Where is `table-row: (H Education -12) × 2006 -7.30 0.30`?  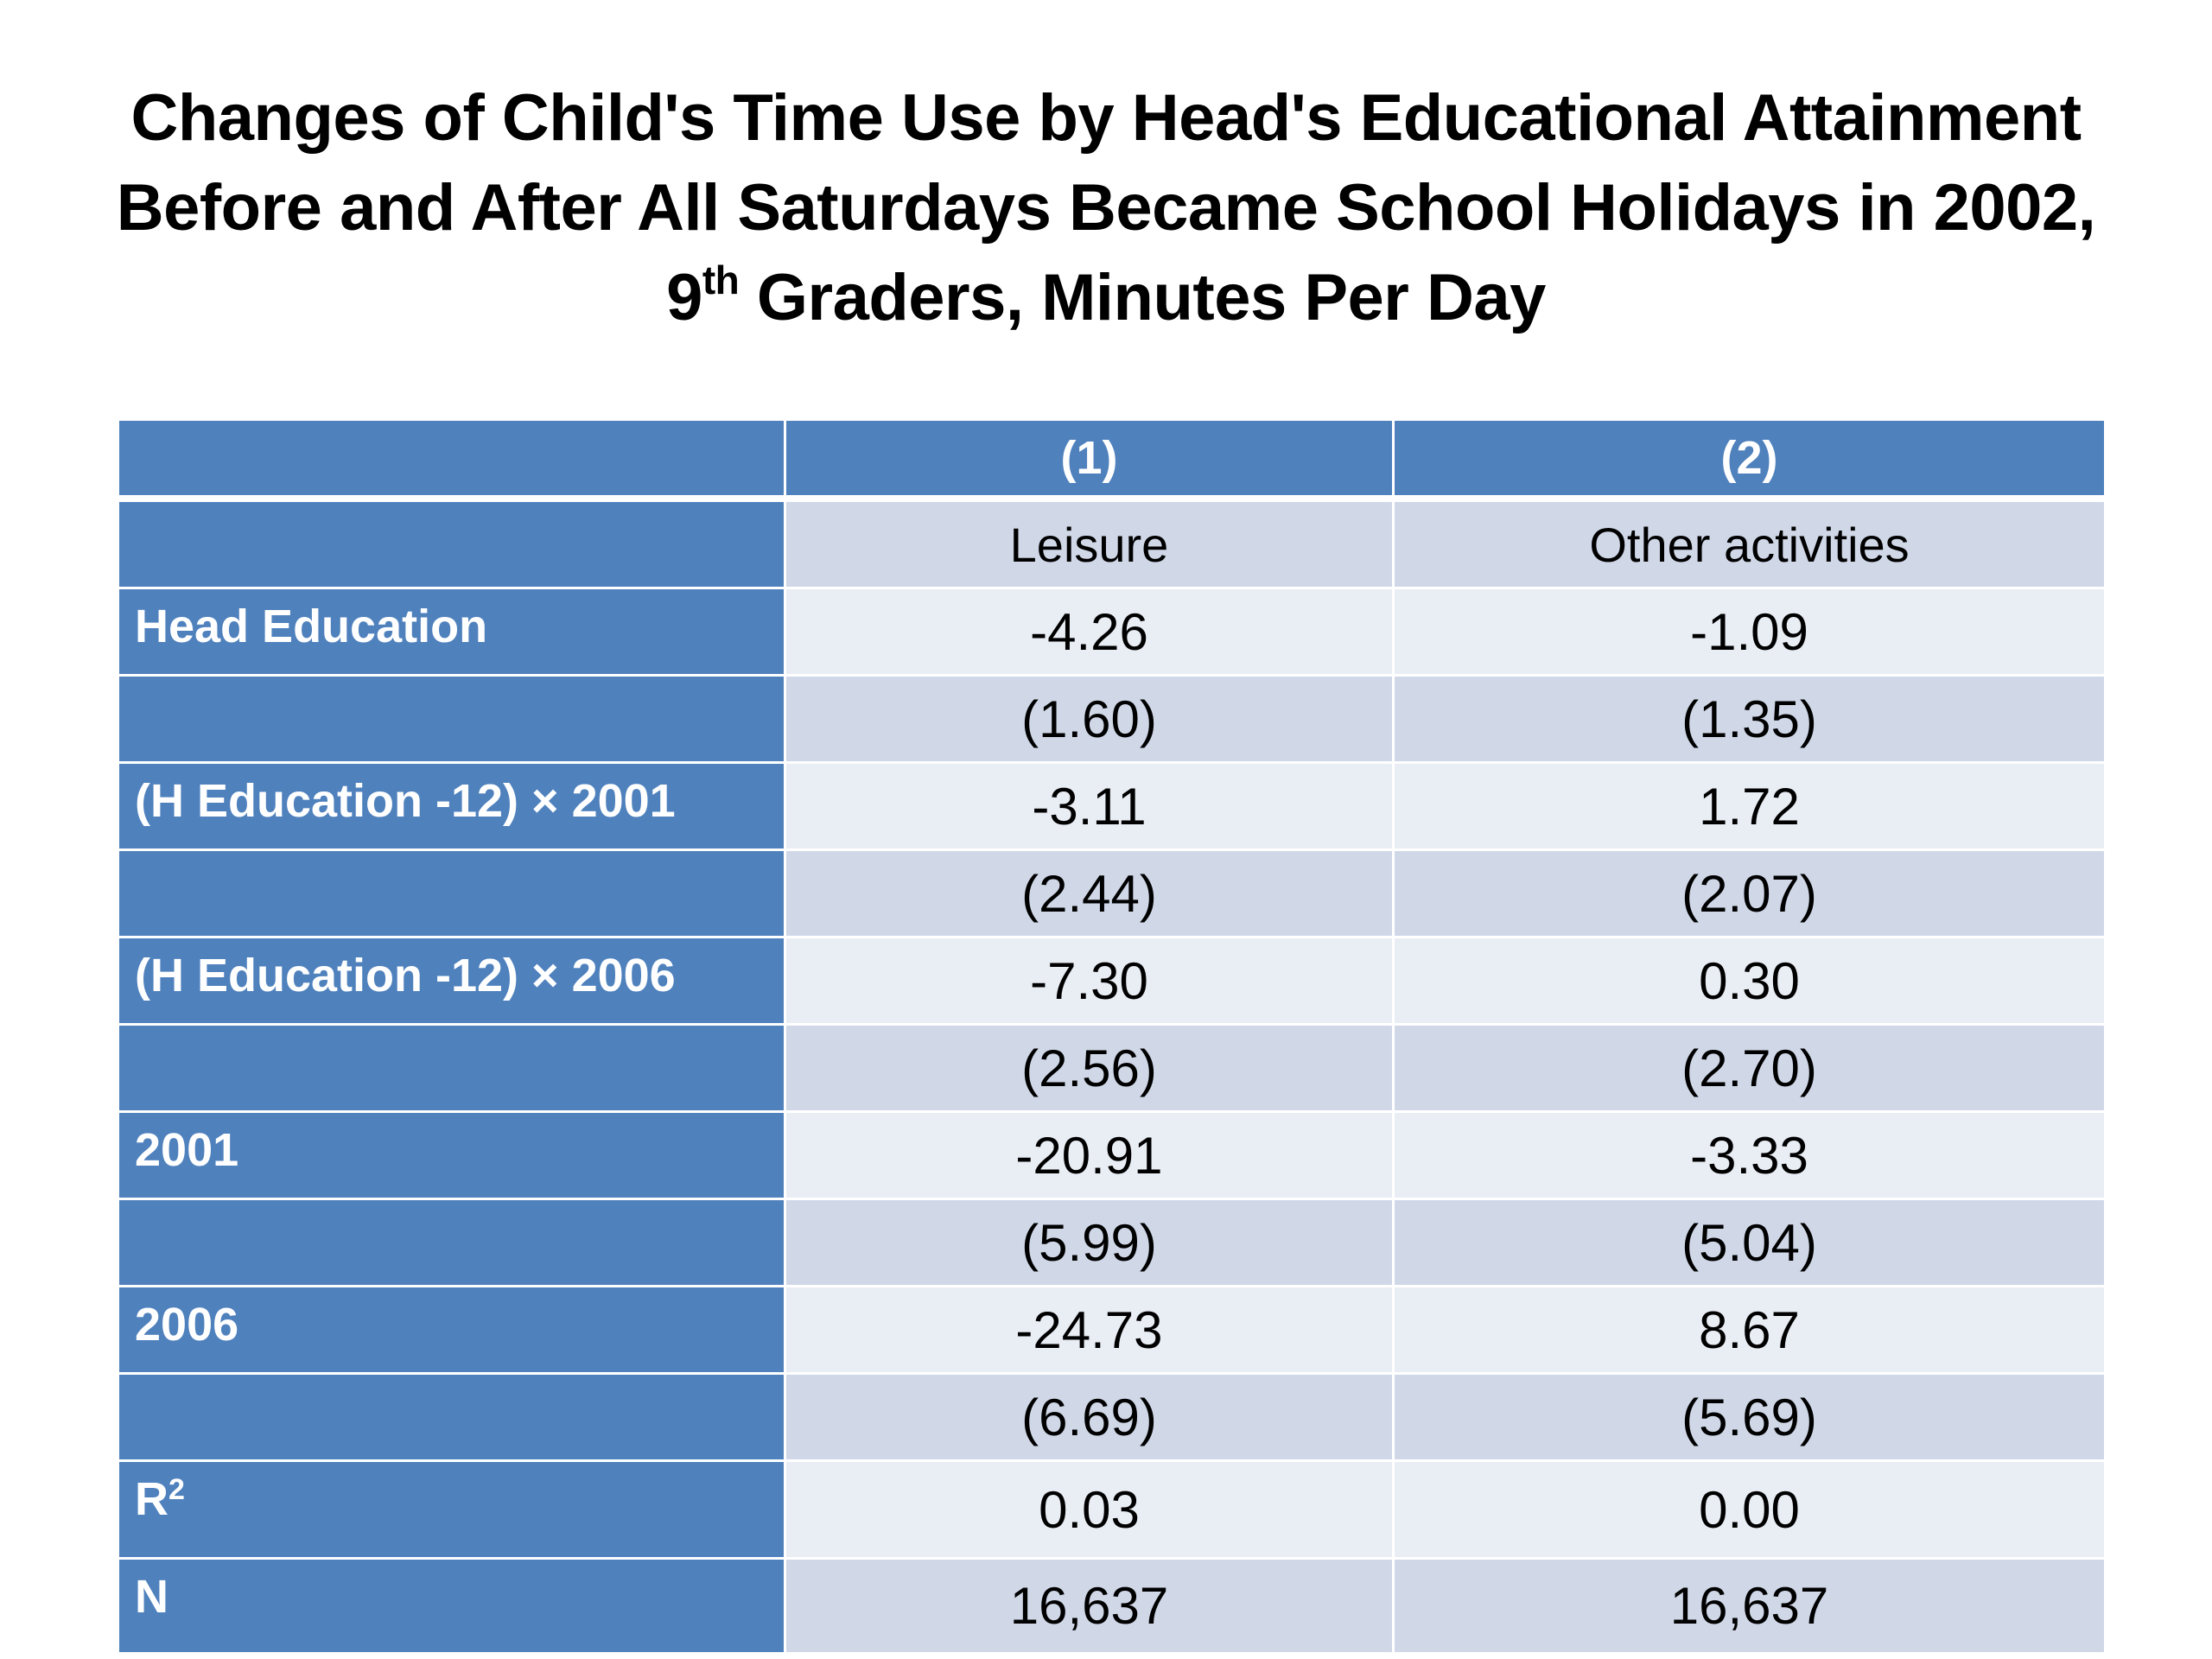
table-row: (H Education -12) × 2006 -7.30 0.30 is located at coordinates (1112, 981).